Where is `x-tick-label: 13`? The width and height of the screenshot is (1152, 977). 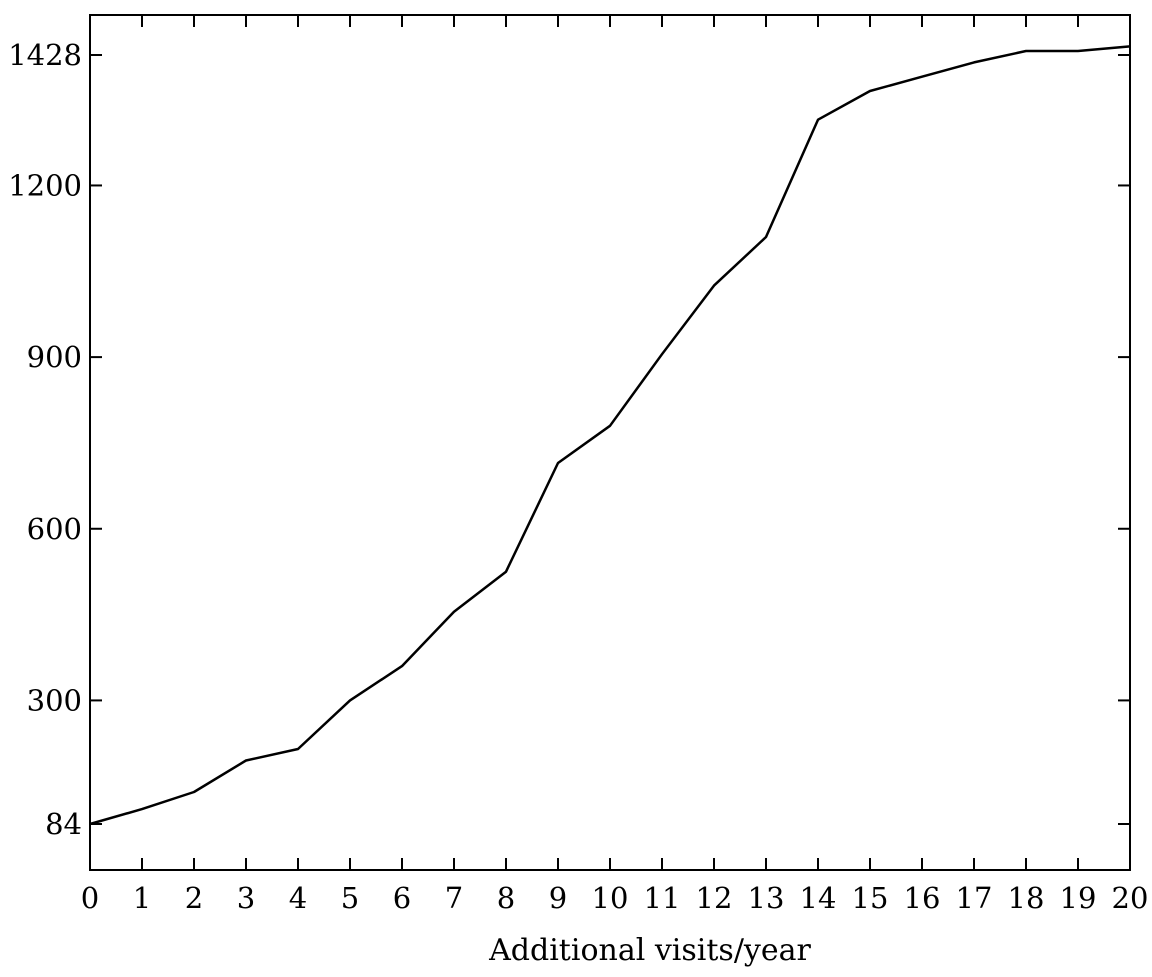 x-tick-label: 13 is located at coordinates (766, 898).